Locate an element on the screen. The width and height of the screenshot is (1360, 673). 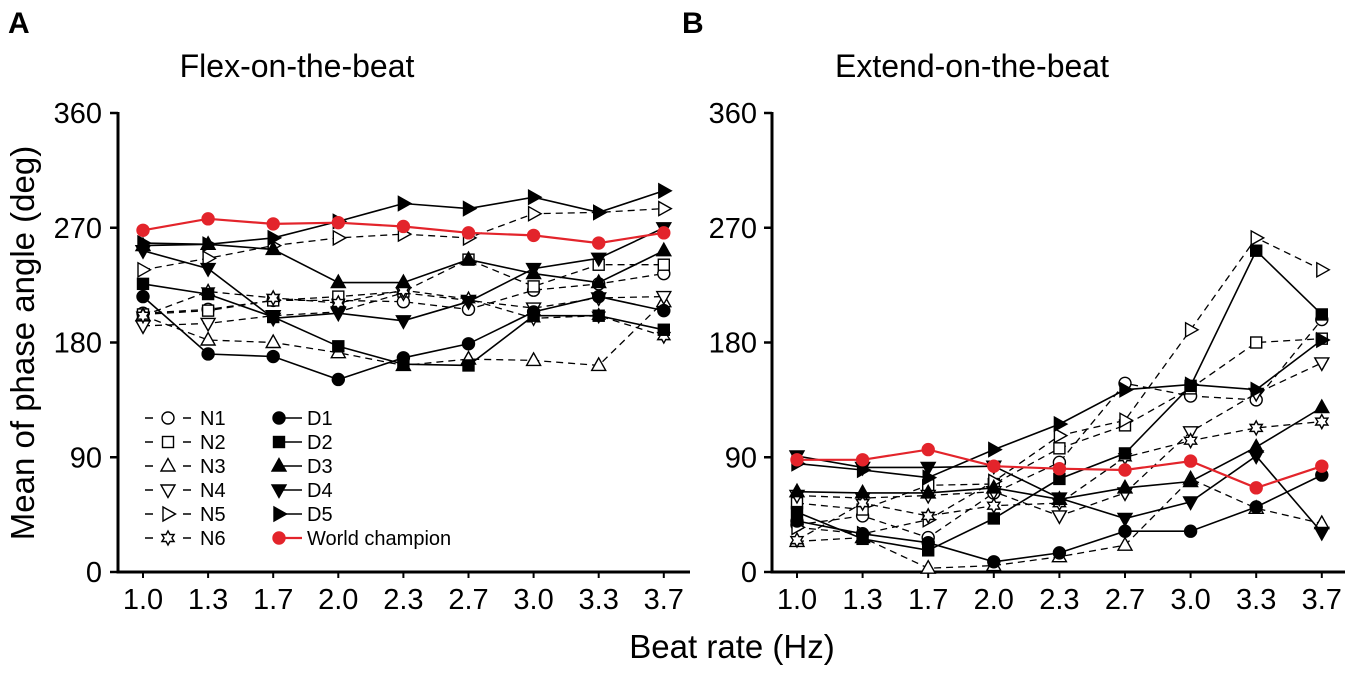
y-tick-label-b: 270 is located at coordinates (733, 229).